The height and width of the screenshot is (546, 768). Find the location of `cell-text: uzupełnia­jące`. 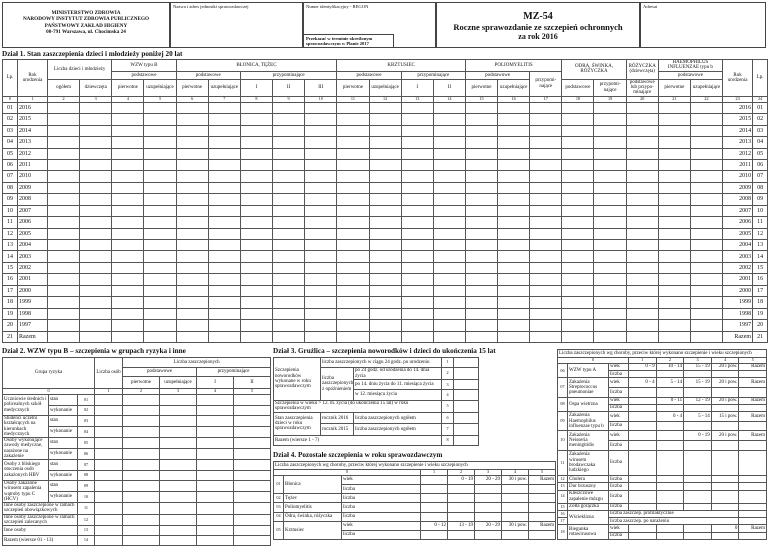

cell-text: uzupełnia­jące is located at coordinates (385, 87).